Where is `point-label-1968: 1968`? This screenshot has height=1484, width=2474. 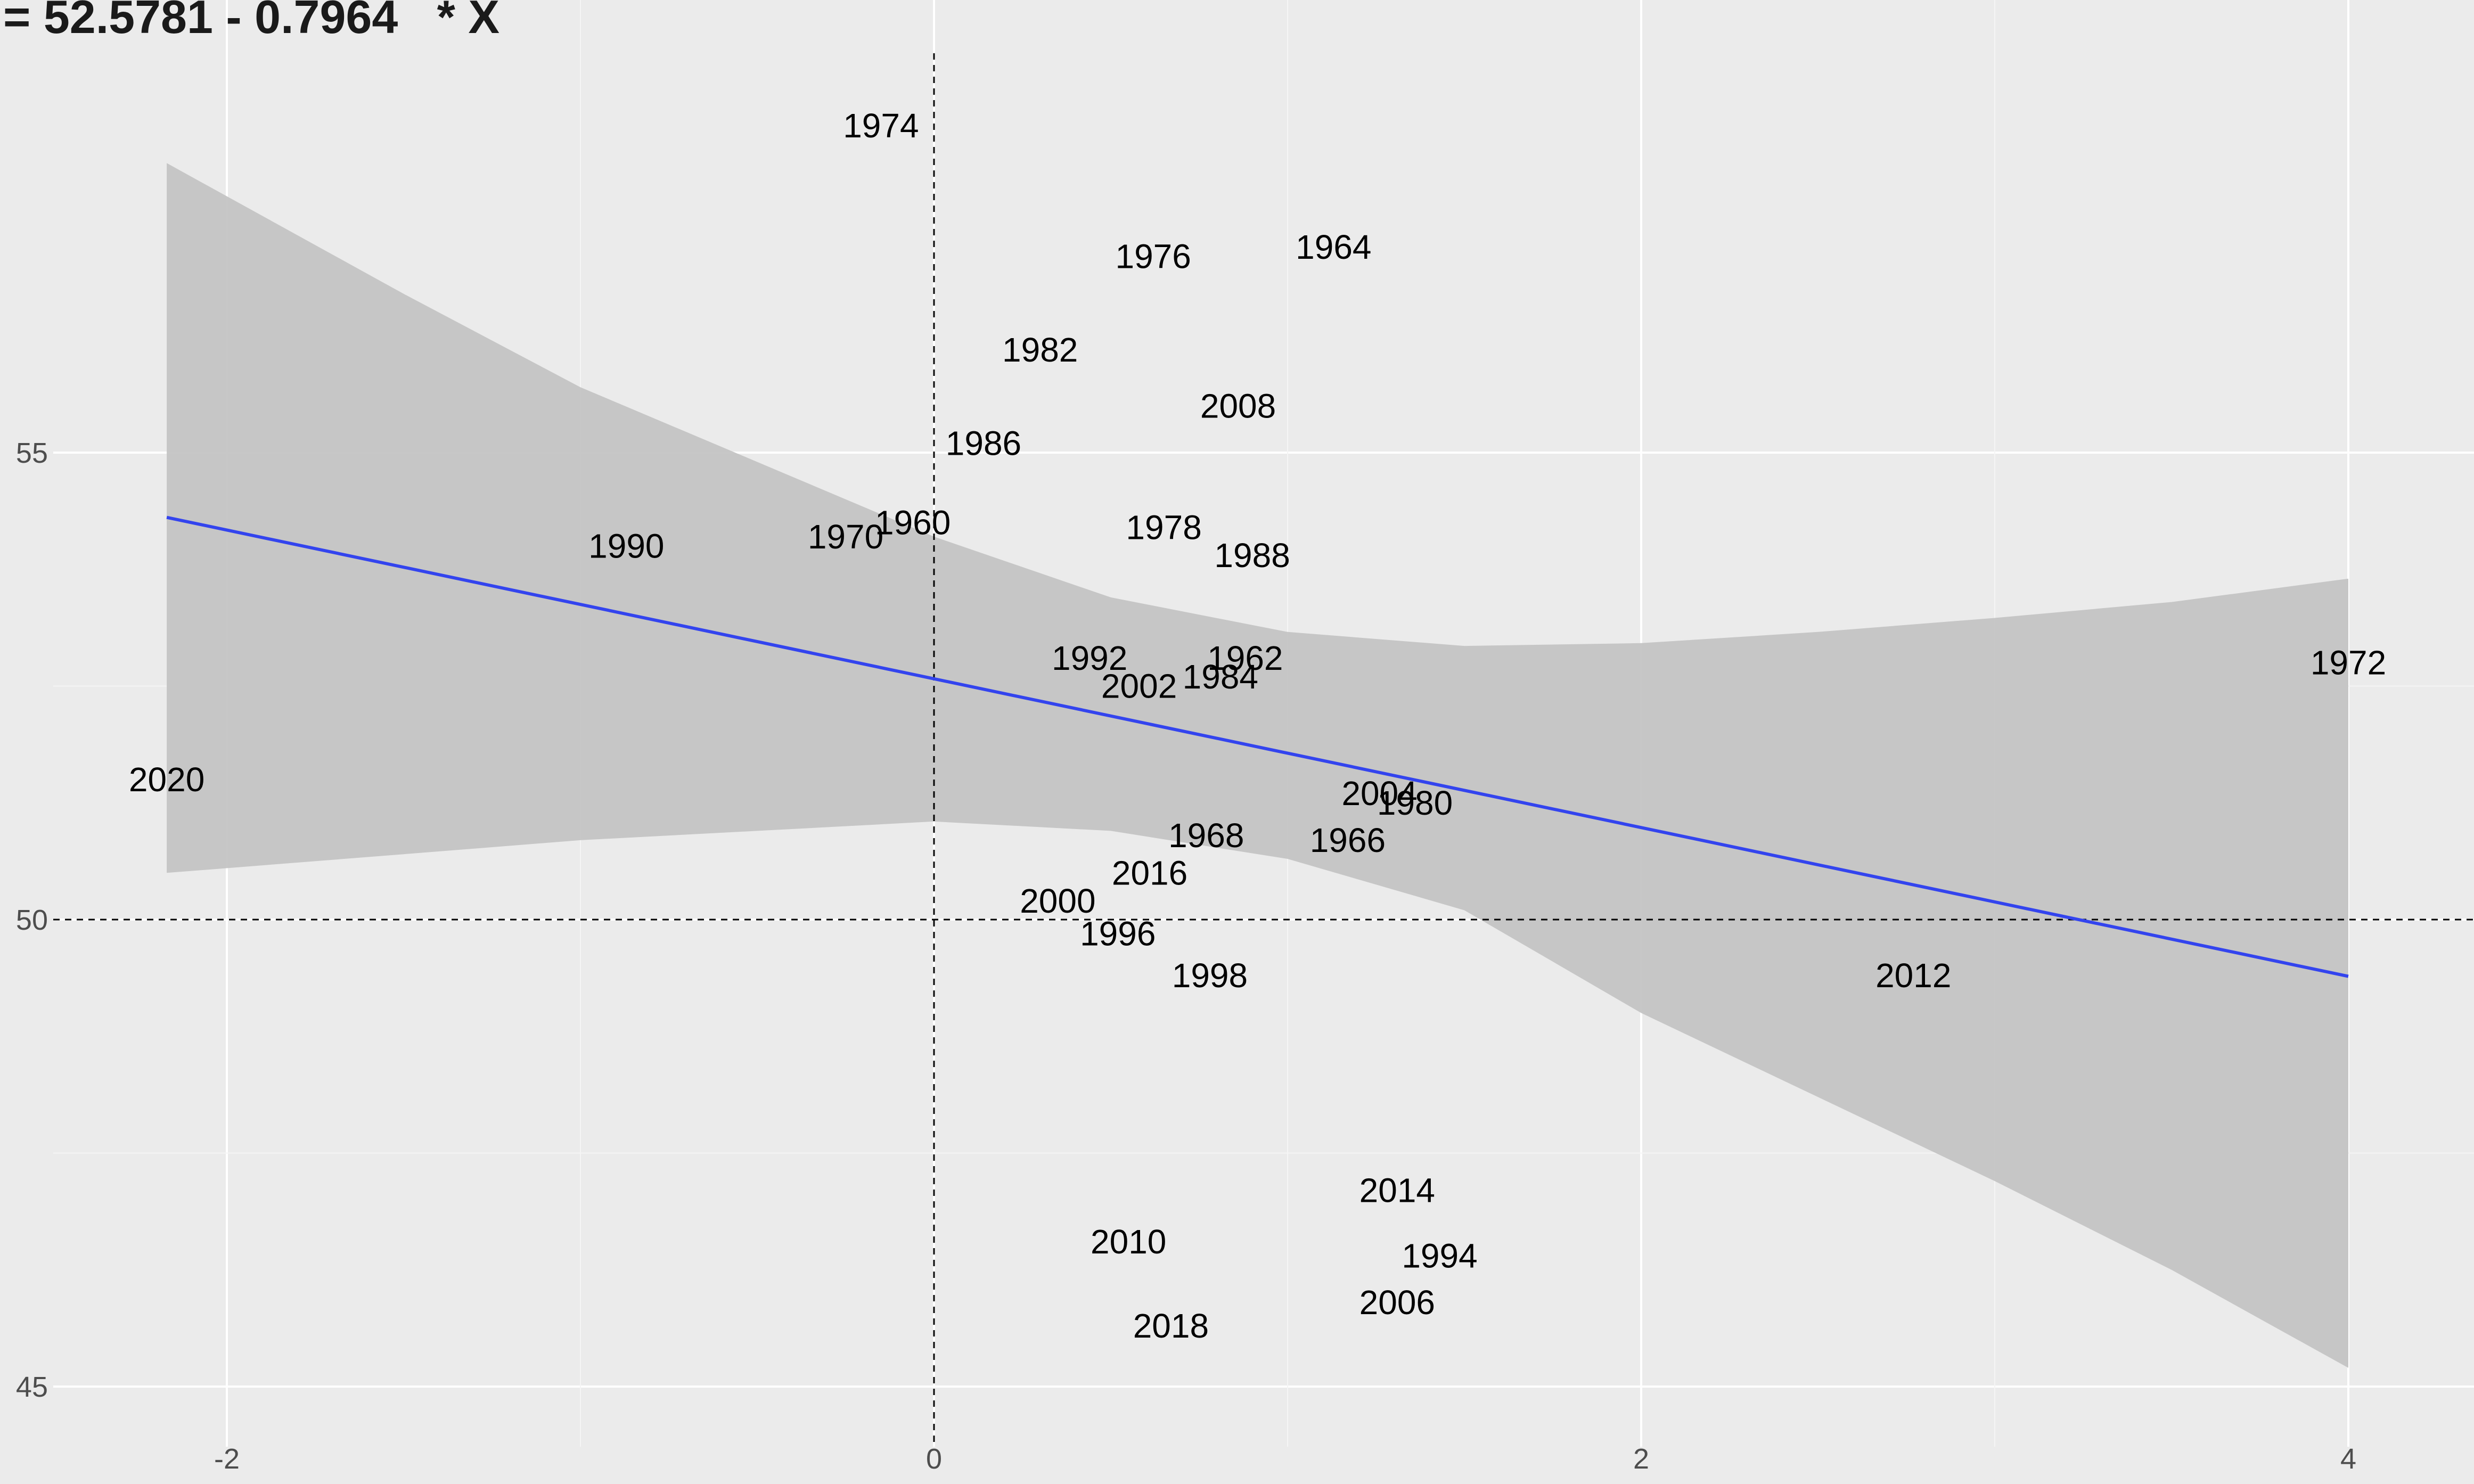 point-label-1968: 1968 is located at coordinates (1206, 835).